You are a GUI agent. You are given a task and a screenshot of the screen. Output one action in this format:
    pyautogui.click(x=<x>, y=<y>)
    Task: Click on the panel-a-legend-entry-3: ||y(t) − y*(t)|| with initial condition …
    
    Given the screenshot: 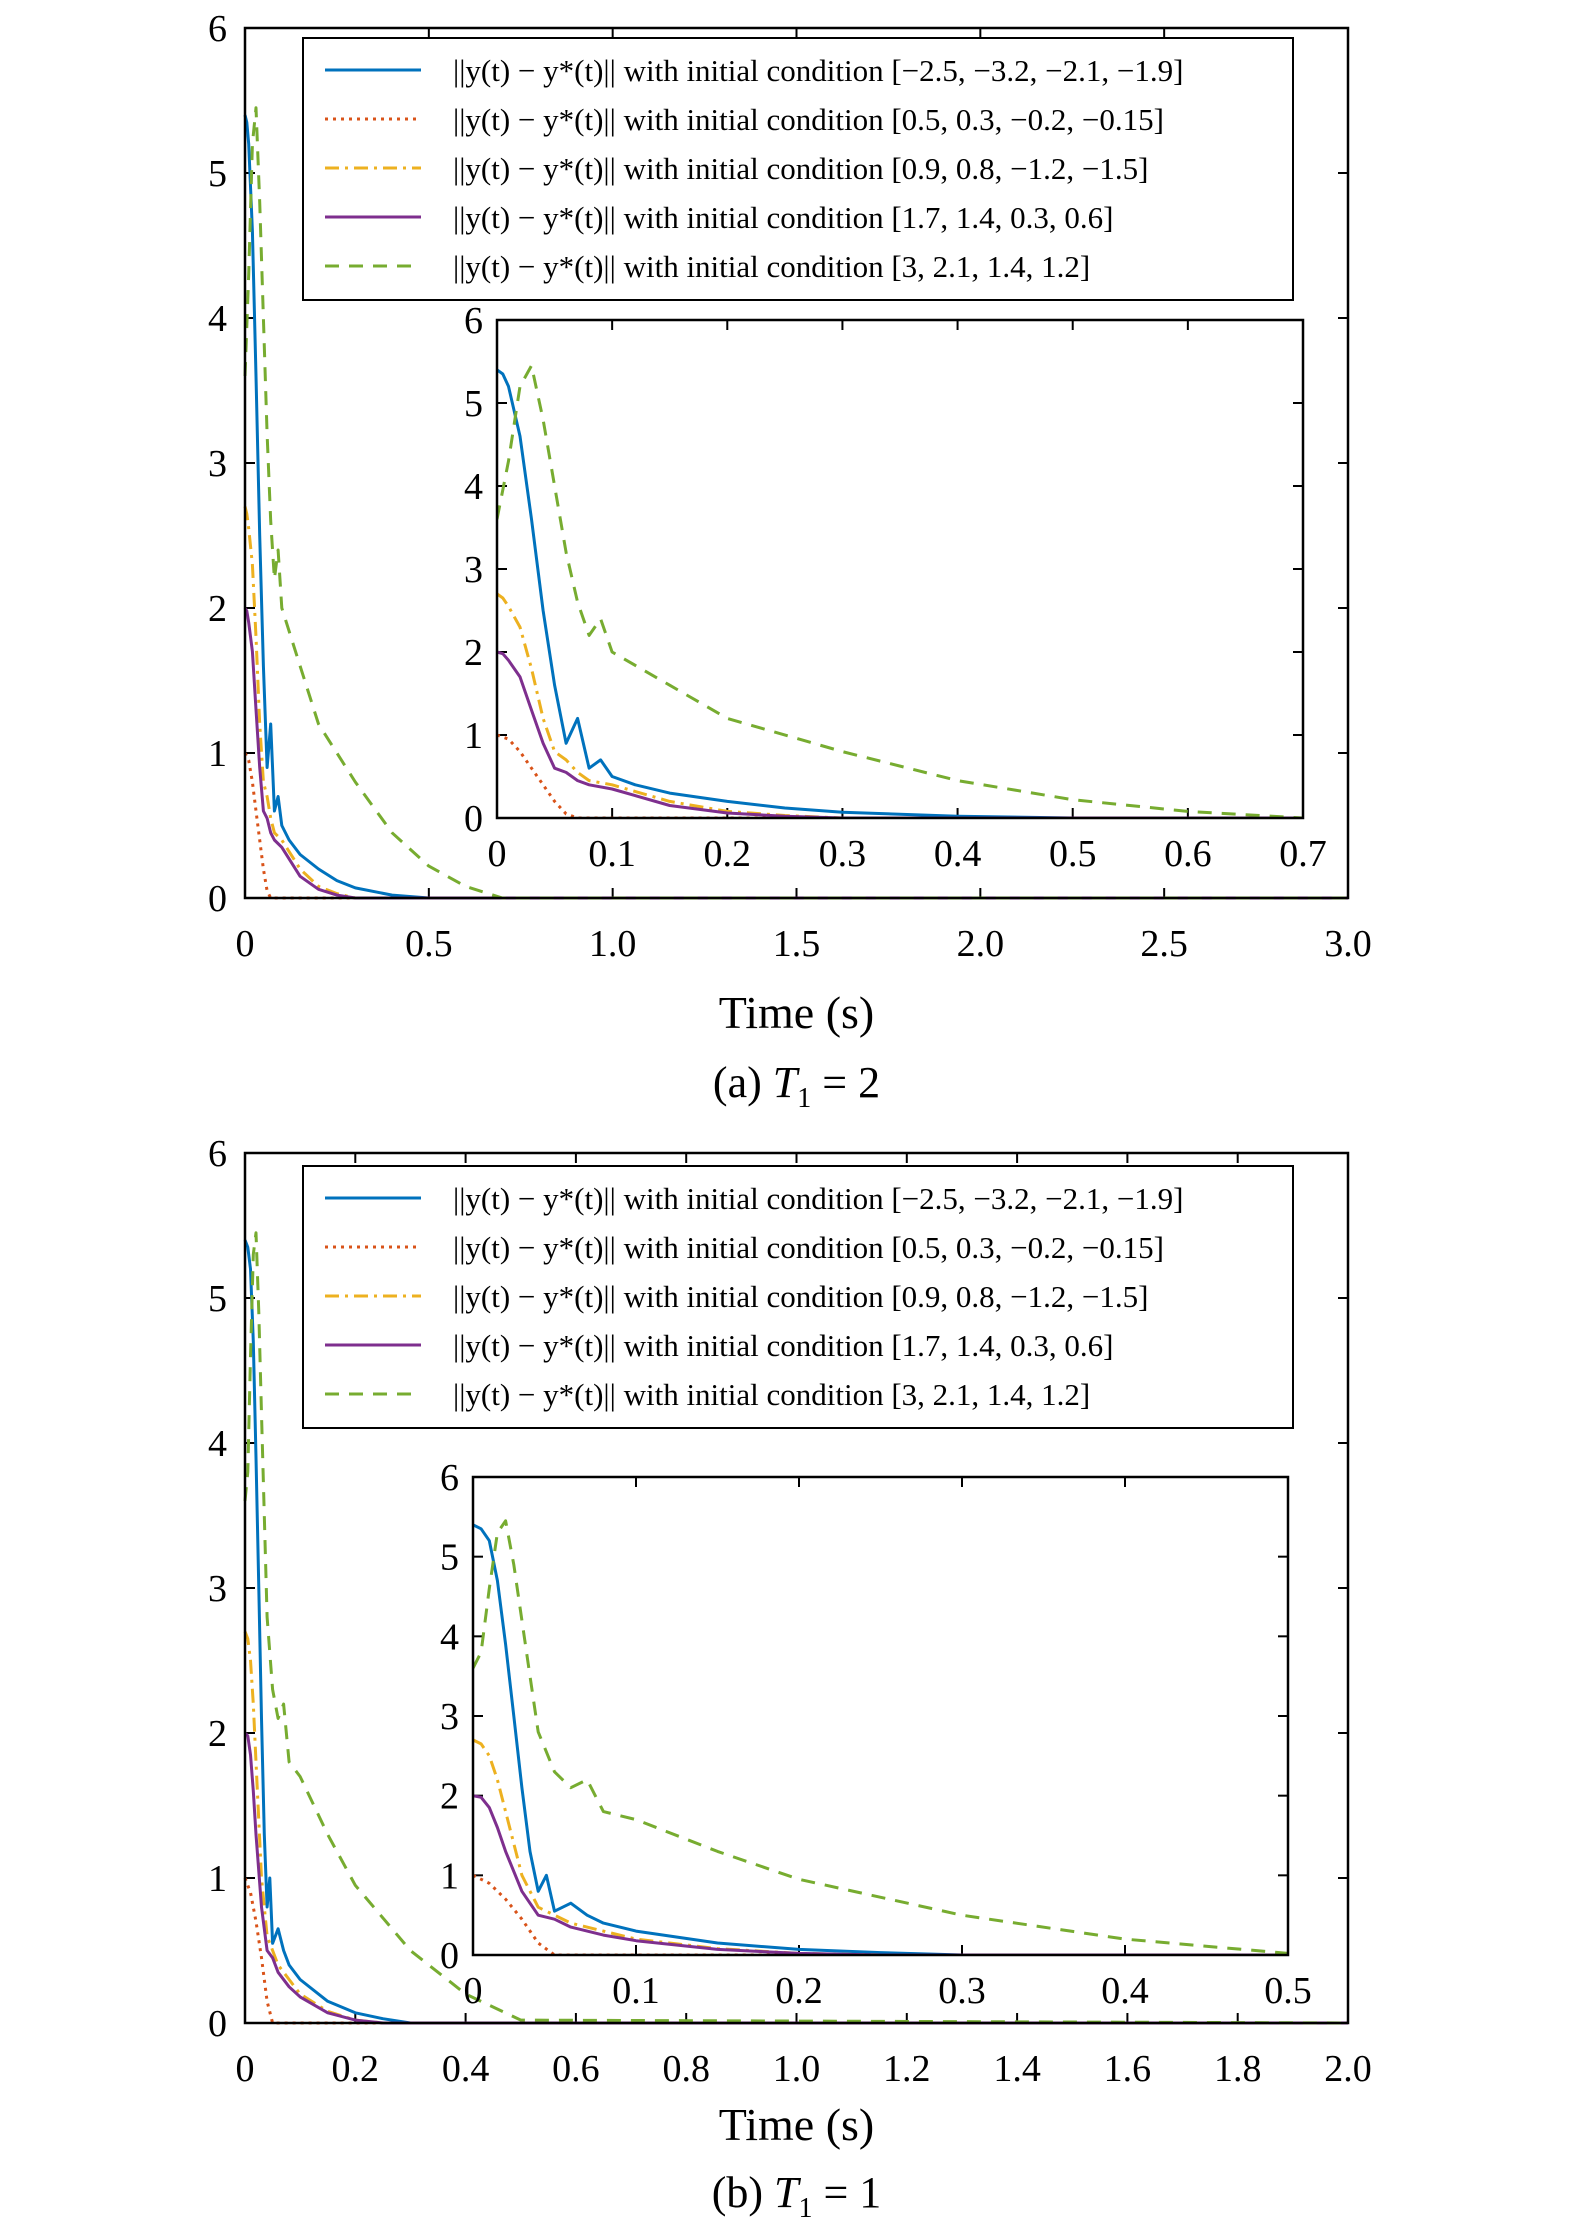 What is the action you would take?
    pyautogui.click(x=800, y=168)
    